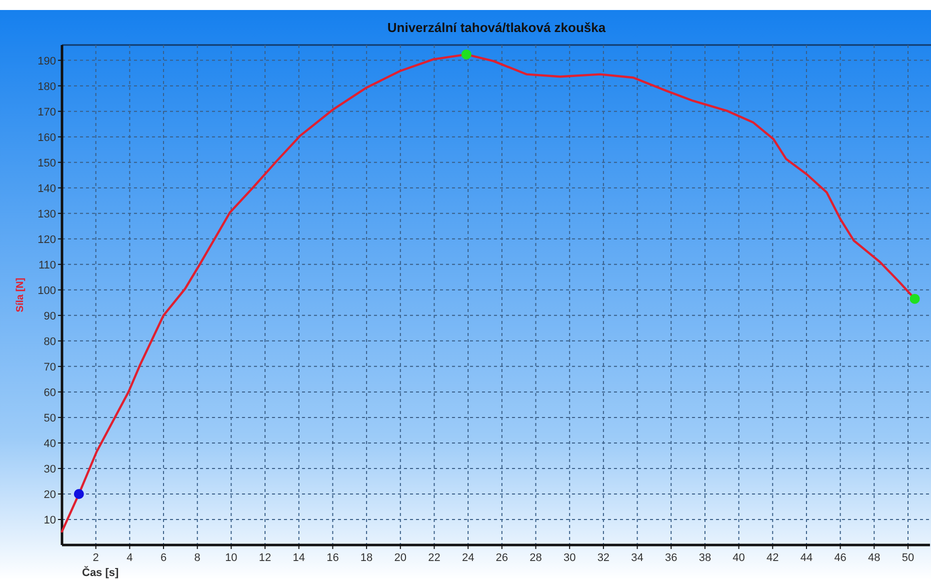  What do you see at coordinates (705, 558) in the screenshot?
I see `x-tick-label: 38` at bounding box center [705, 558].